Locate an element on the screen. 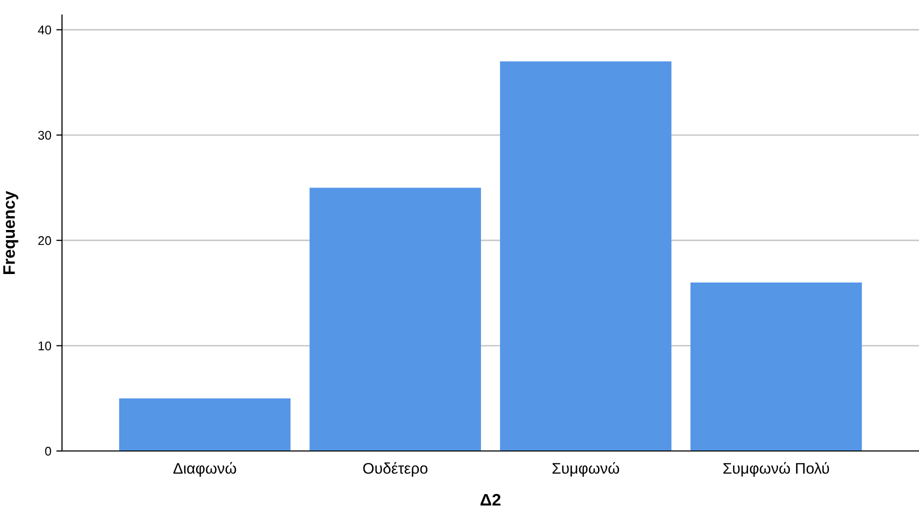 This screenshot has height=510, width=919. y-tick-label: 20 is located at coordinates (45, 241).